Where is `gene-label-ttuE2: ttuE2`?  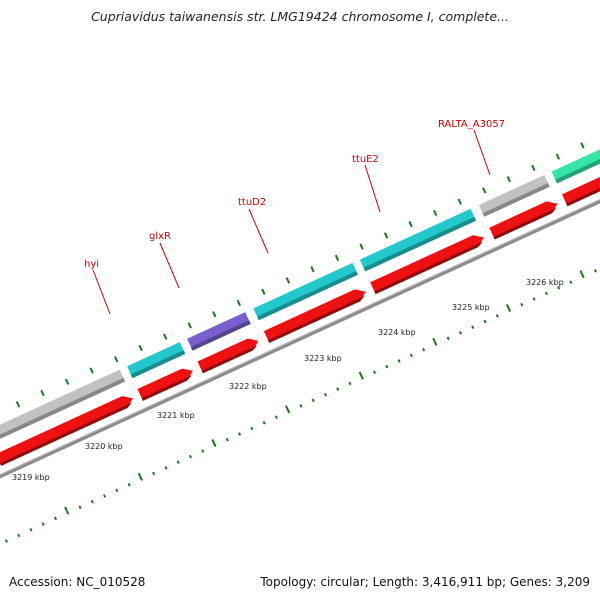
gene-label-ttuE2: ttuE2 is located at coordinates (365, 159).